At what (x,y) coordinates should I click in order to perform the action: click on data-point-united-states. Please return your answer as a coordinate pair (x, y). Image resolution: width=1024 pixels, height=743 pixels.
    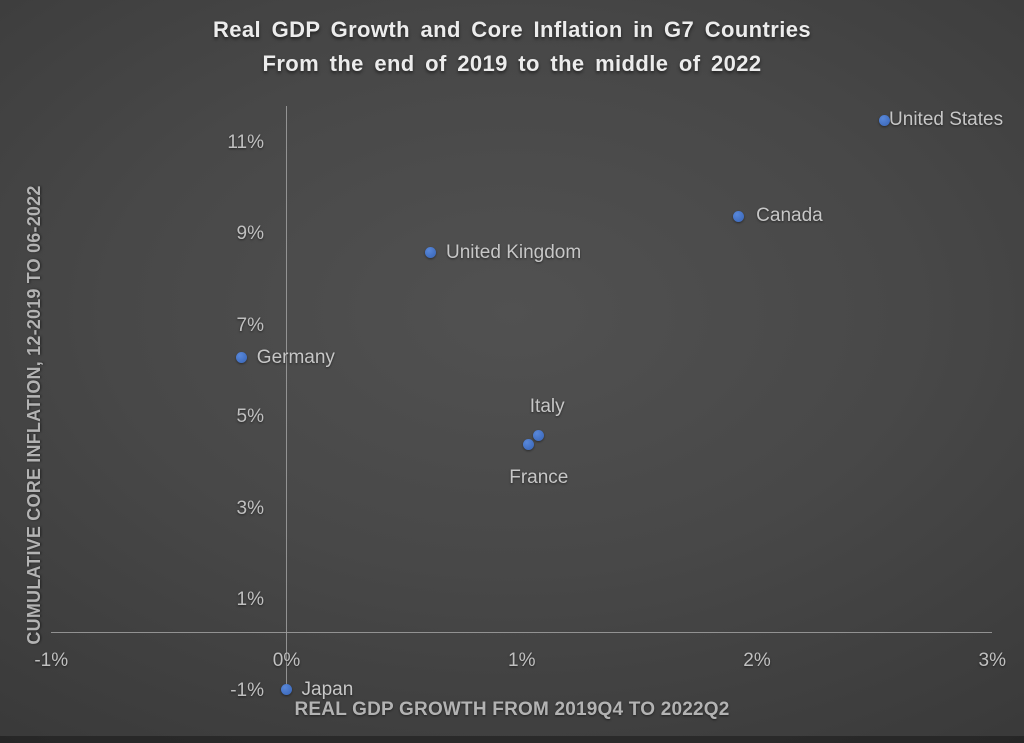
    Looking at the image, I should click on (884, 120).